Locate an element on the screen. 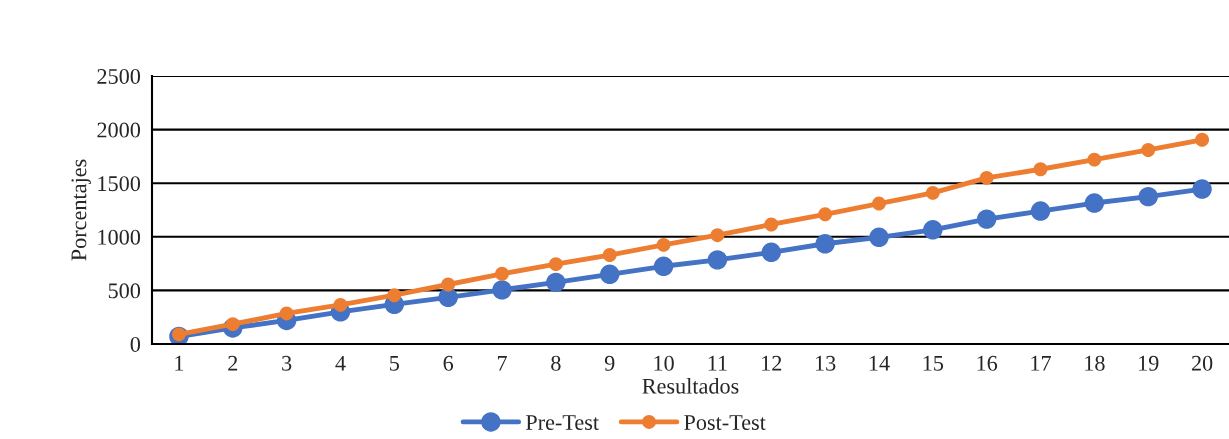 The height and width of the screenshot is (439, 1229). y-tick-label: 2500 is located at coordinates (119, 76).